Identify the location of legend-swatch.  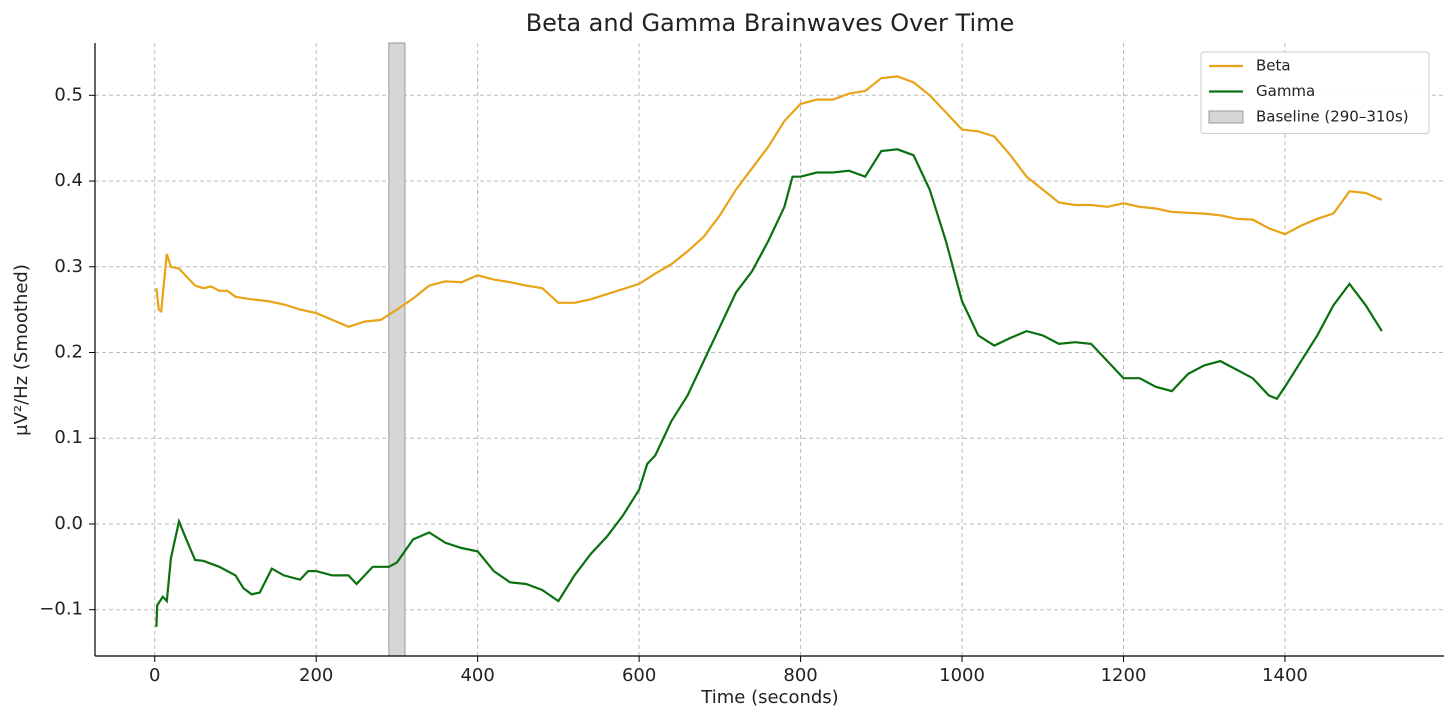
(1226, 117).